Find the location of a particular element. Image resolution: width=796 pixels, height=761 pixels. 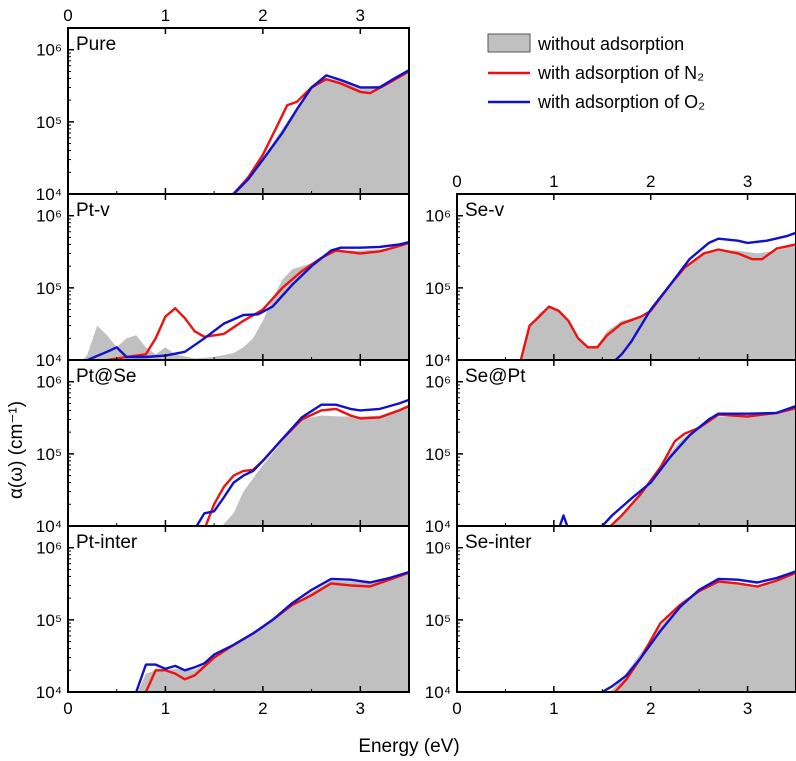

legend-label: with adsorption of N₂ is located at coordinates (620, 73).